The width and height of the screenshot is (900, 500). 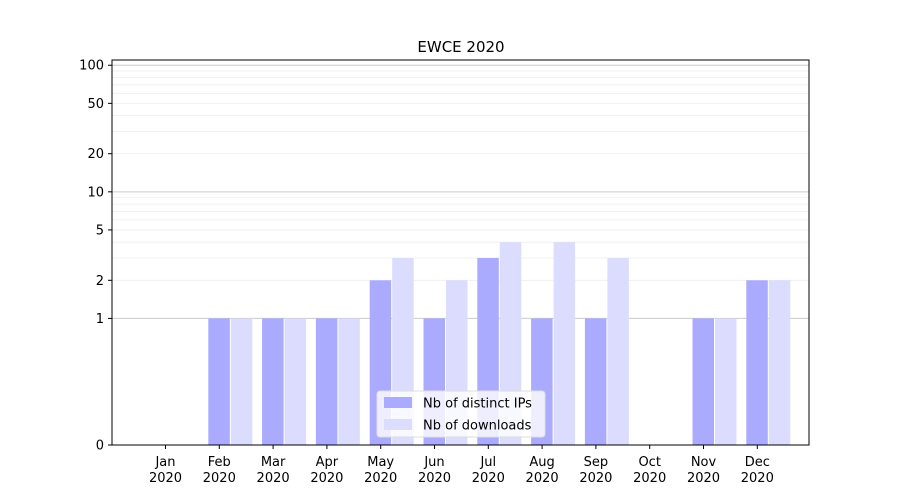 What do you see at coordinates (100, 281) in the screenshot?
I see `y-tick-label: 2` at bounding box center [100, 281].